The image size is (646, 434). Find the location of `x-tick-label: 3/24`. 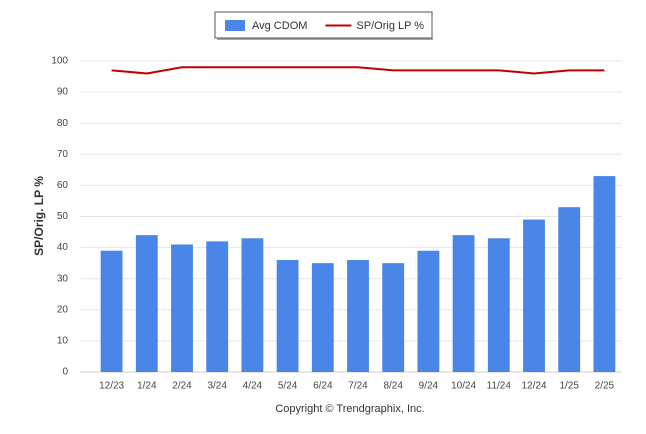

x-tick-label: 3/24 is located at coordinates (217, 386).